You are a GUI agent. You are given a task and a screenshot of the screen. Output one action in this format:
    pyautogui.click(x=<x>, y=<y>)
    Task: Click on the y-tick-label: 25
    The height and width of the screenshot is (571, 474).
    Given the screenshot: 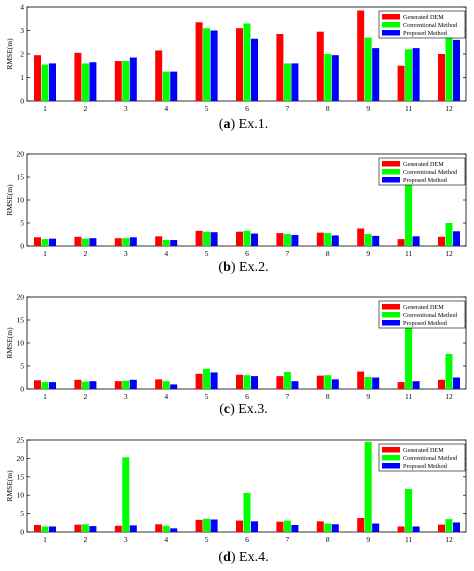 What is the action you would take?
    pyautogui.click(x=21, y=440)
    